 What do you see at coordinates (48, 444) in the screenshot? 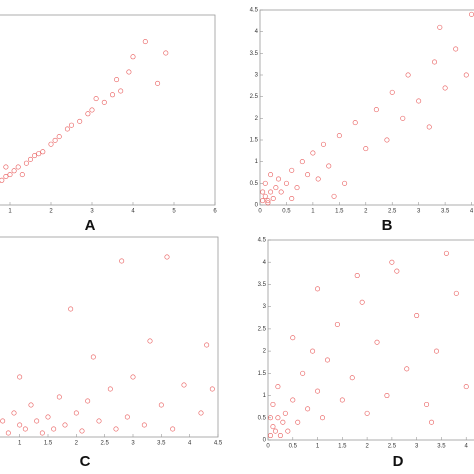
I see `x-tick-label: 1.5` at bounding box center [48, 444].